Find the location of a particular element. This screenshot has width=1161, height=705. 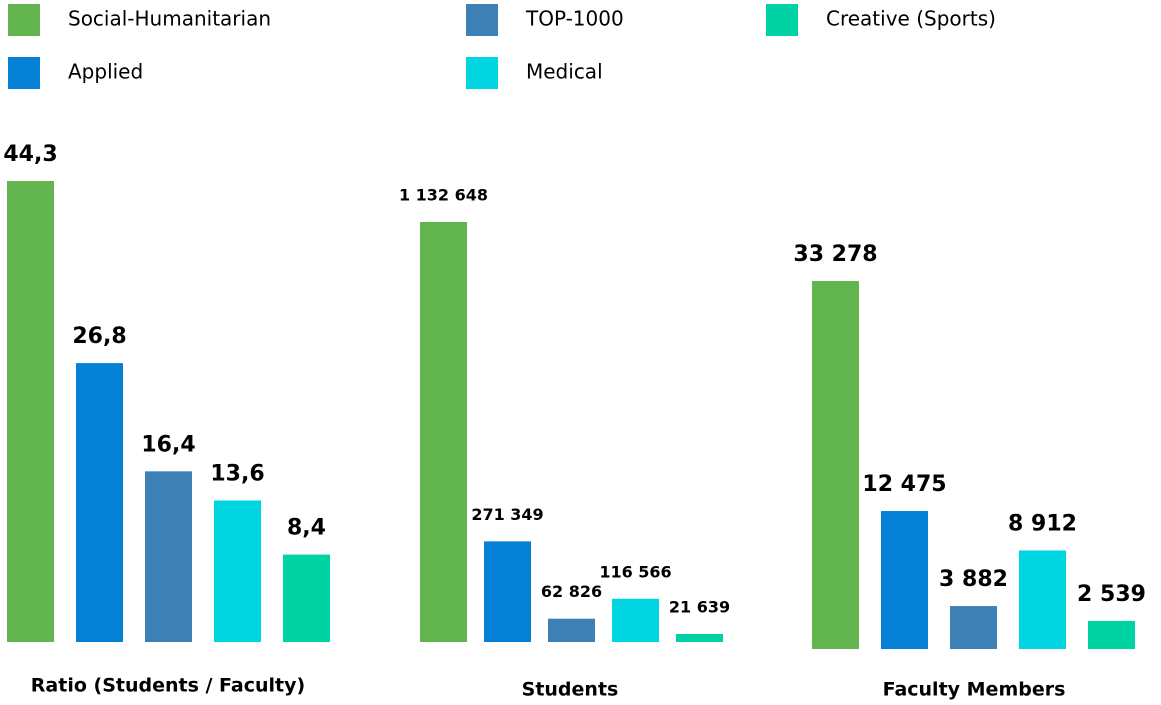

data-label: 8,4 is located at coordinates (306, 528).